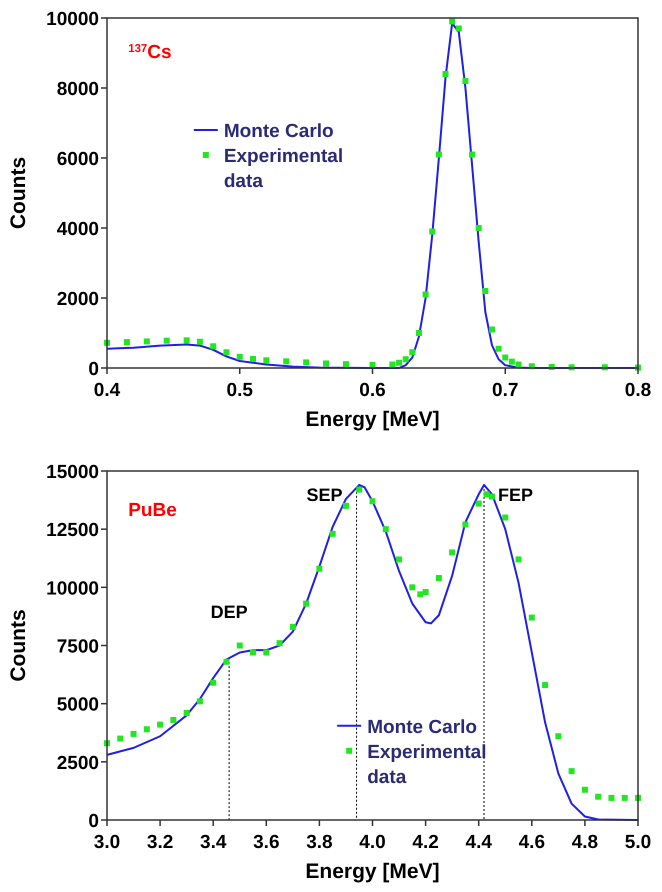 The image size is (662, 892). What do you see at coordinates (72, 472) in the screenshot?
I see `y-tick-label: 15000` at bounding box center [72, 472].